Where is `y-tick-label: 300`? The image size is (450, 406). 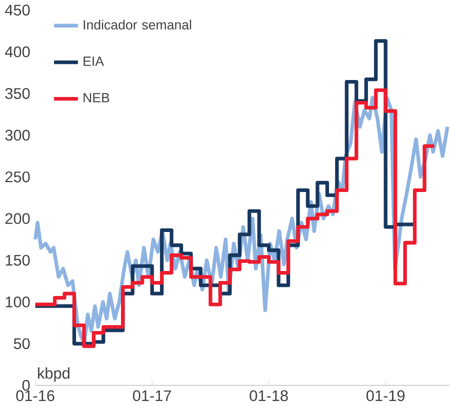 y-tick-label: 300 is located at coordinates (17, 135).